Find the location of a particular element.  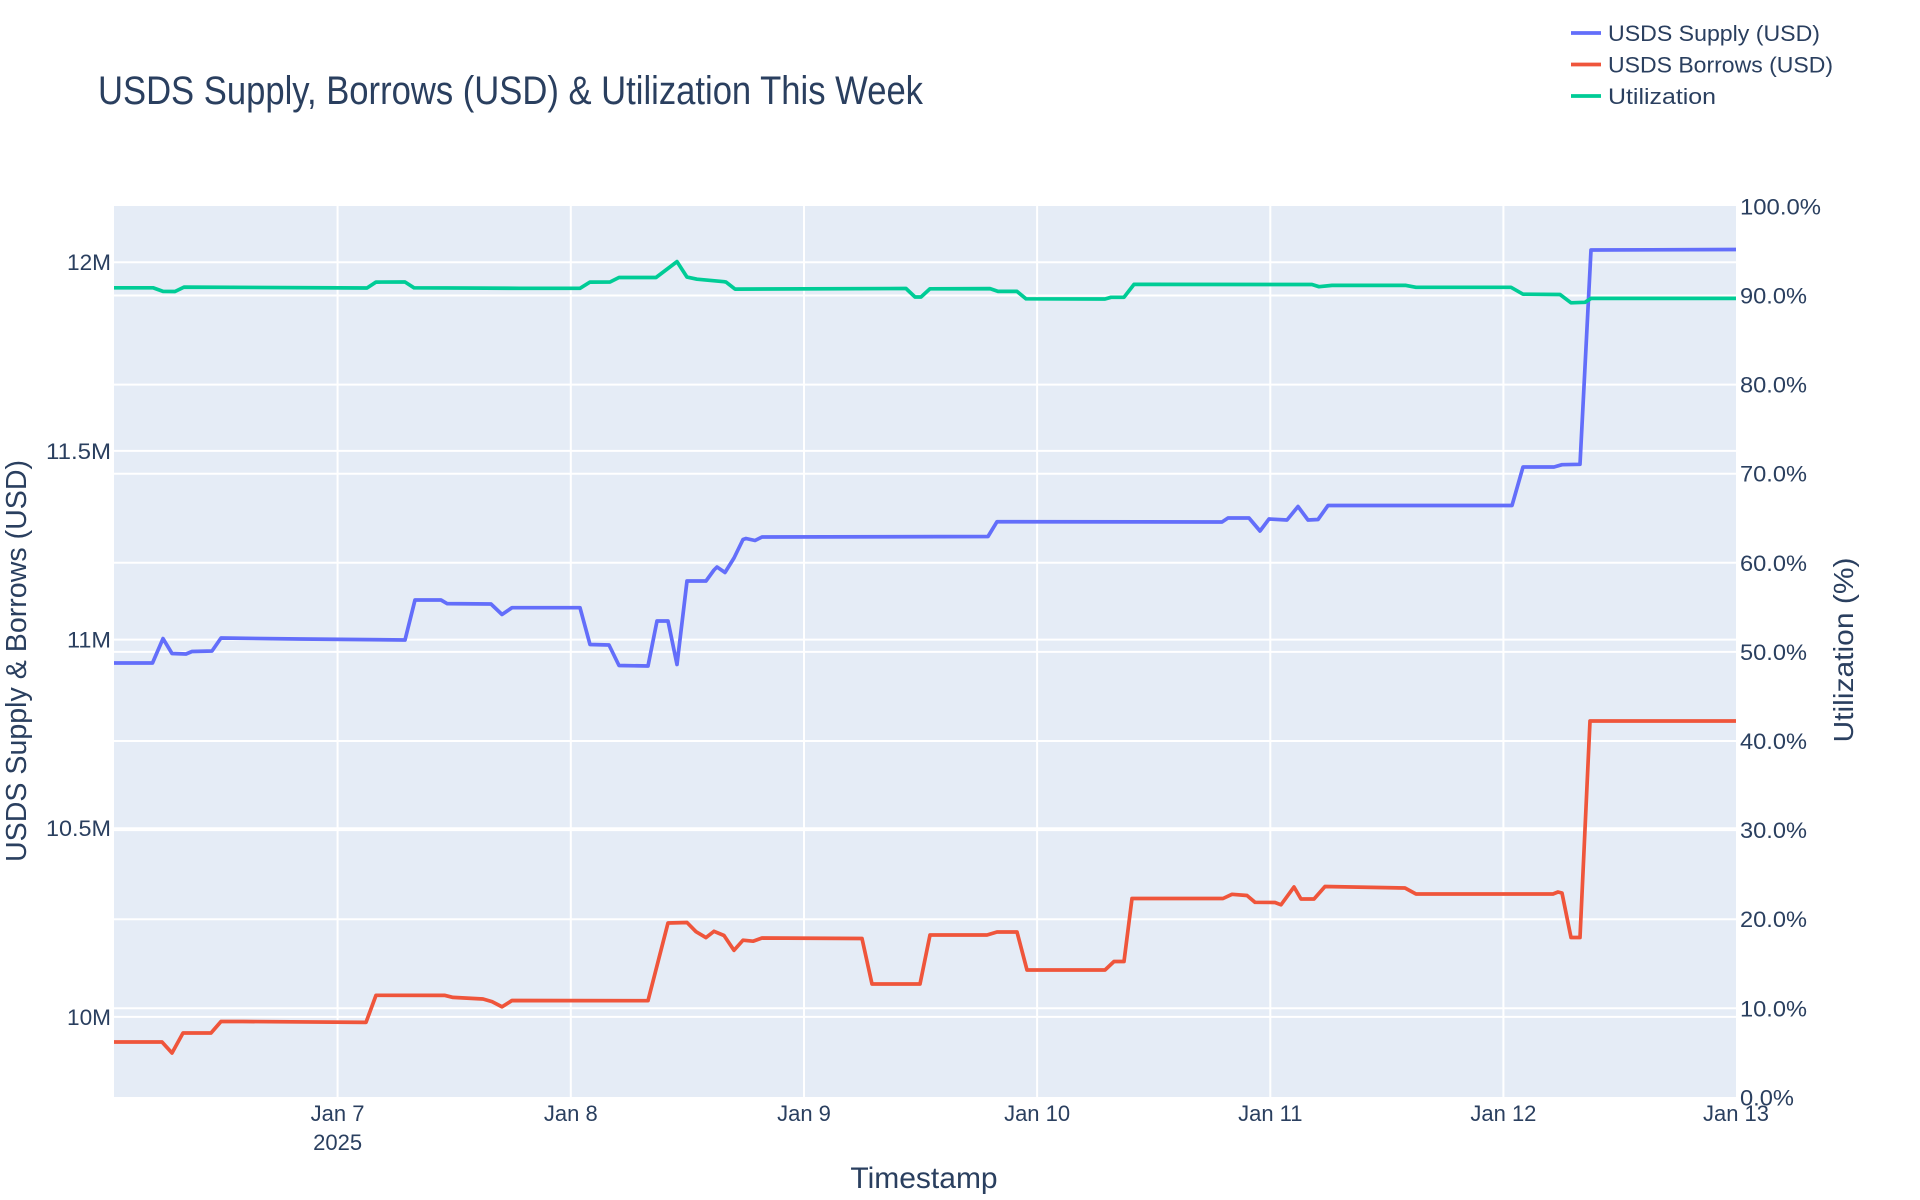

svg-text: 80.0% is located at coordinates (1773, 385).